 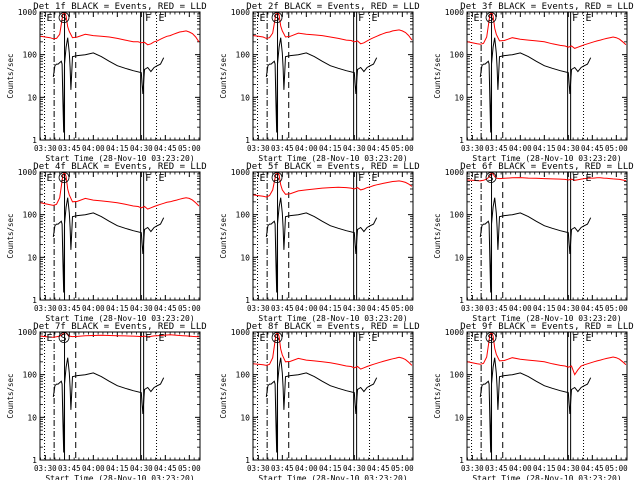 What do you see at coordinates (119, 7) in the screenshot?
I see `panel-title: Det 1f BLACK = Events, RED = LLD` at bounding box center [119, 7].